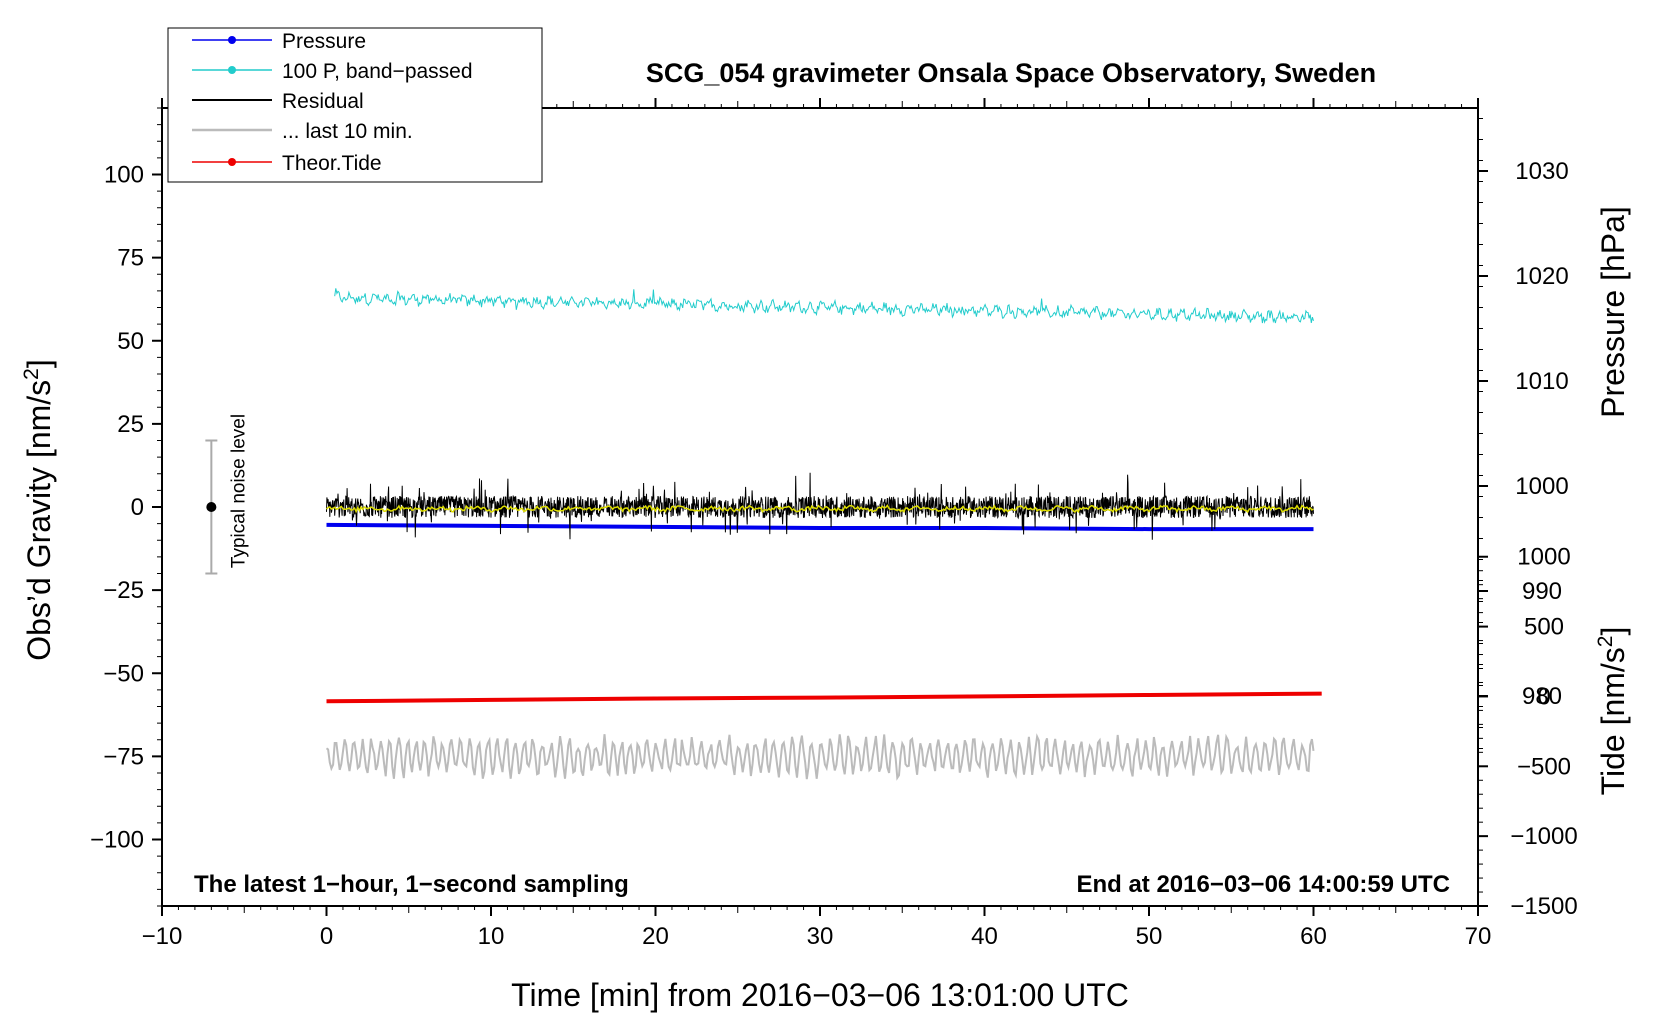 The height and width of the screenshot is (1020, 1660). What do you see at coordinates (1613, 721) in the screenshot?
I see `y-axis-title-tide-main: Tide [nm/s` at bounding box center [1613, 721].